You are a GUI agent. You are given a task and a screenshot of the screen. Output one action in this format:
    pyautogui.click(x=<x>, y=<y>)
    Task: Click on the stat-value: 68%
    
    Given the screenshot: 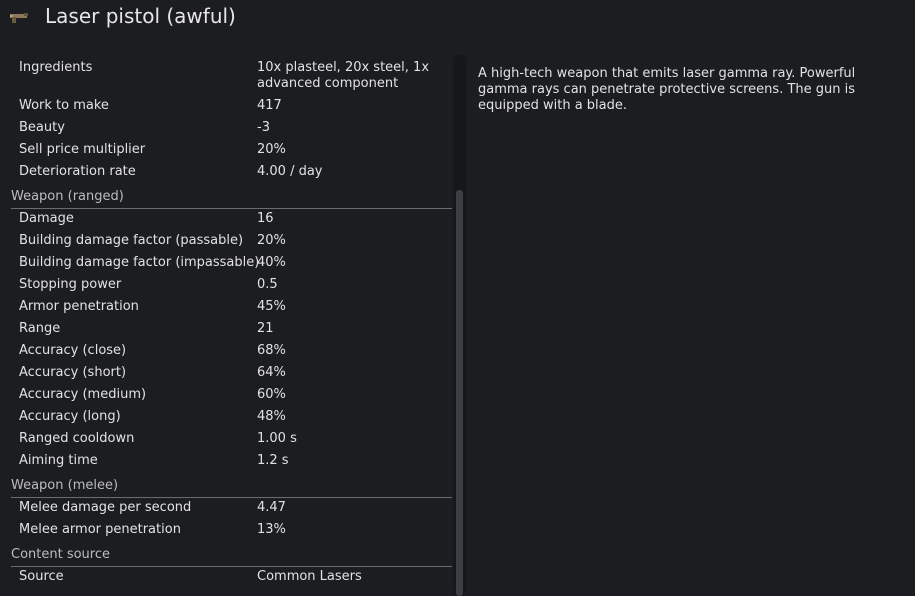 What is the action you would take?
    pyautogui.click(x=271, y=350)
    